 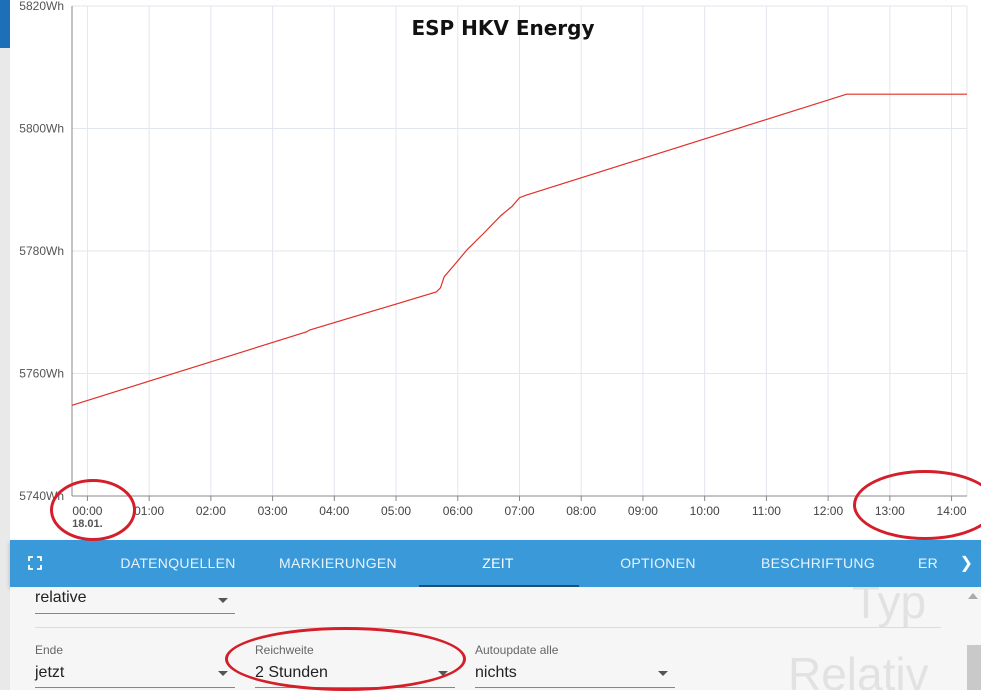 I want to click on type-select-value: relative, so click(x=61, y=597).